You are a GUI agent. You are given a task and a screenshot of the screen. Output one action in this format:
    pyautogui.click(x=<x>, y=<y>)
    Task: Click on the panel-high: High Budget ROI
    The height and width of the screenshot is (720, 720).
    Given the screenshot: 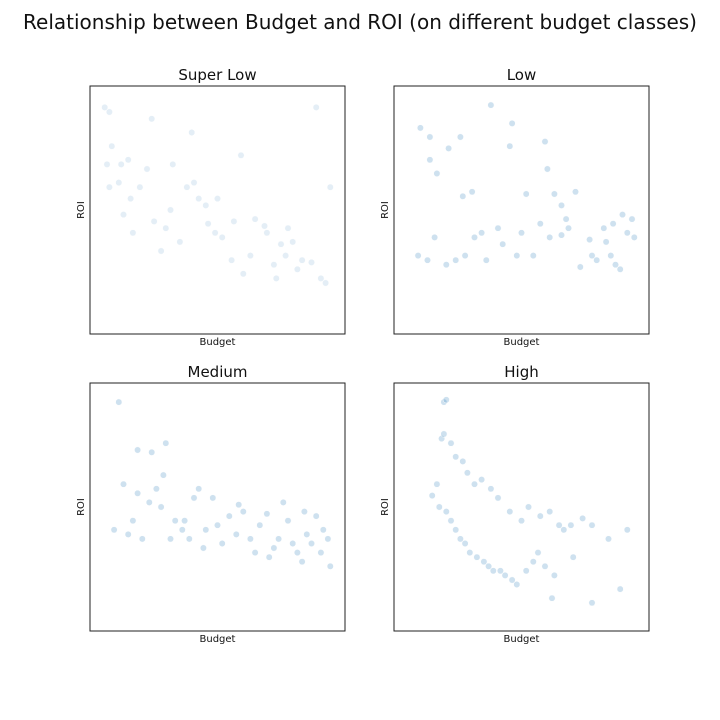 What is the action you would take?
    pyautogui.click(x=515, y=504)
    